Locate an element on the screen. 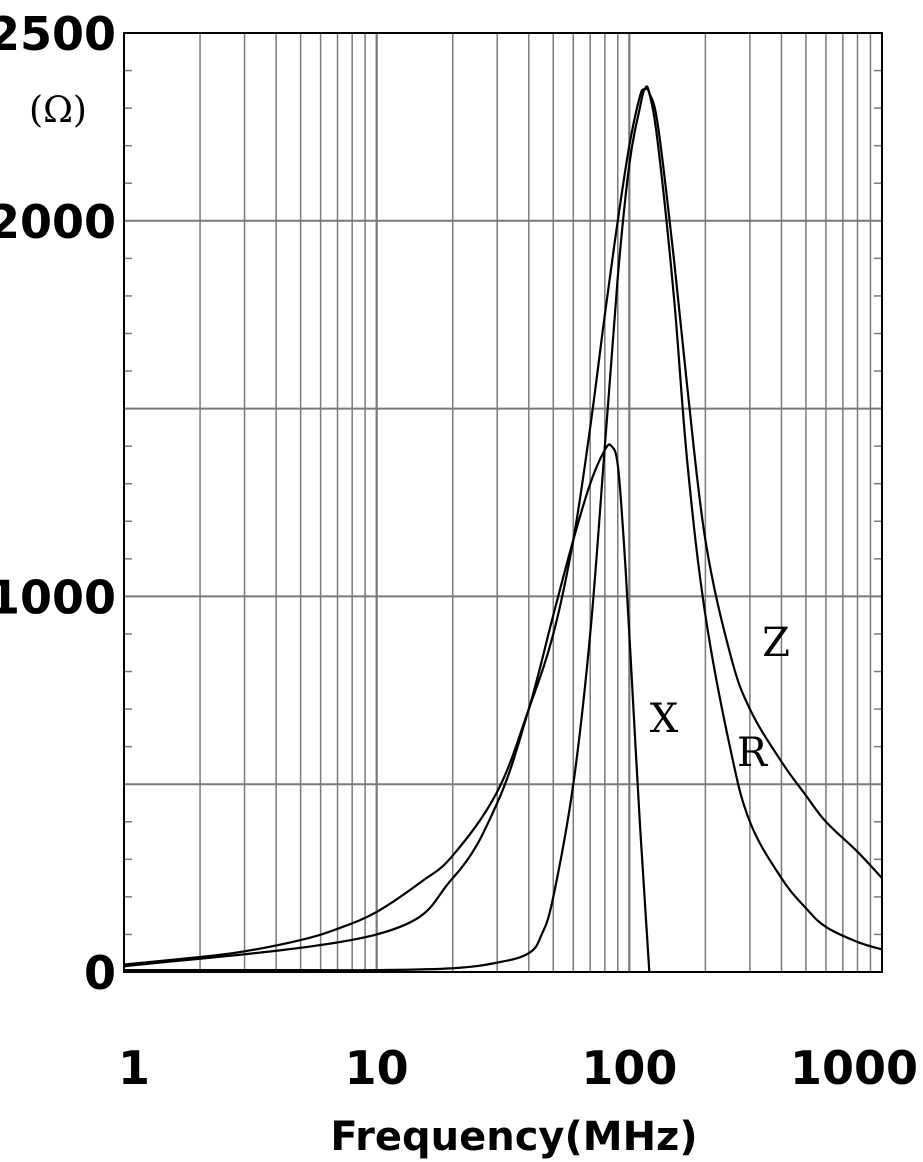  y-tick-label: 0 is located at coordinates (100, 973).